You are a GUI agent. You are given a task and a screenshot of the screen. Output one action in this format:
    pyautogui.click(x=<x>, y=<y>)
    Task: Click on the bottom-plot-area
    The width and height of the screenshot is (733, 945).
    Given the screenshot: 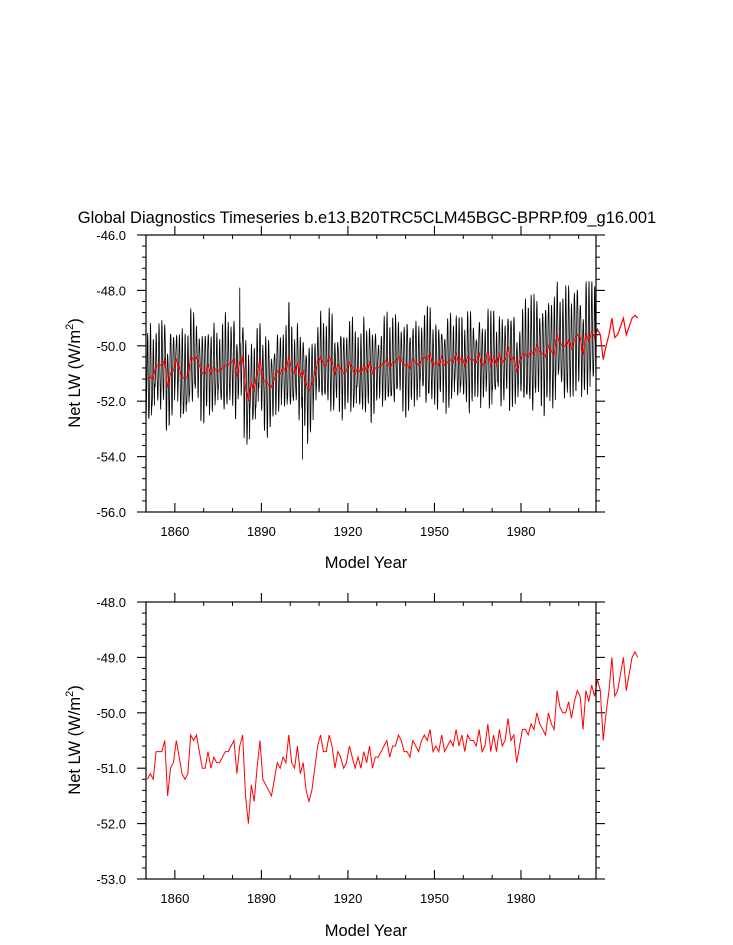 What is the action you would take?
    pyautogui.click(x=392, y=737)
    